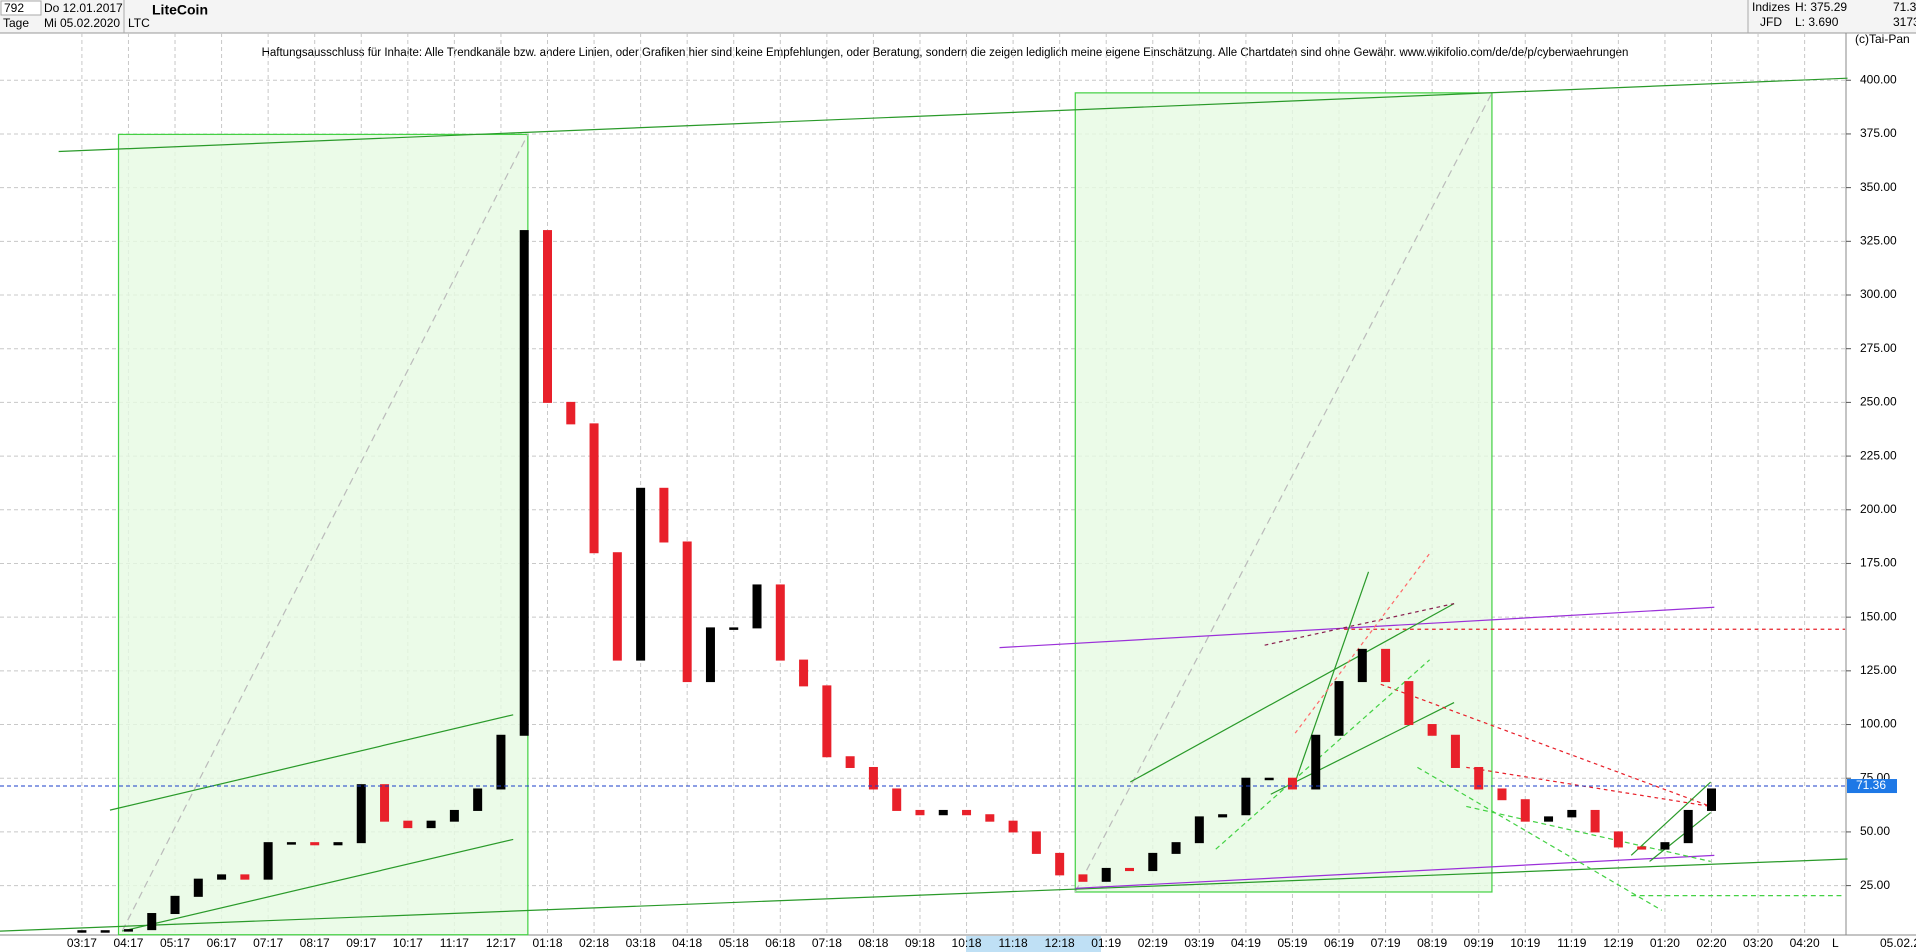  What do you see at coordinates (958, 16) in the screenshot?
I see `header-bar` at bounding box center [958, 16].